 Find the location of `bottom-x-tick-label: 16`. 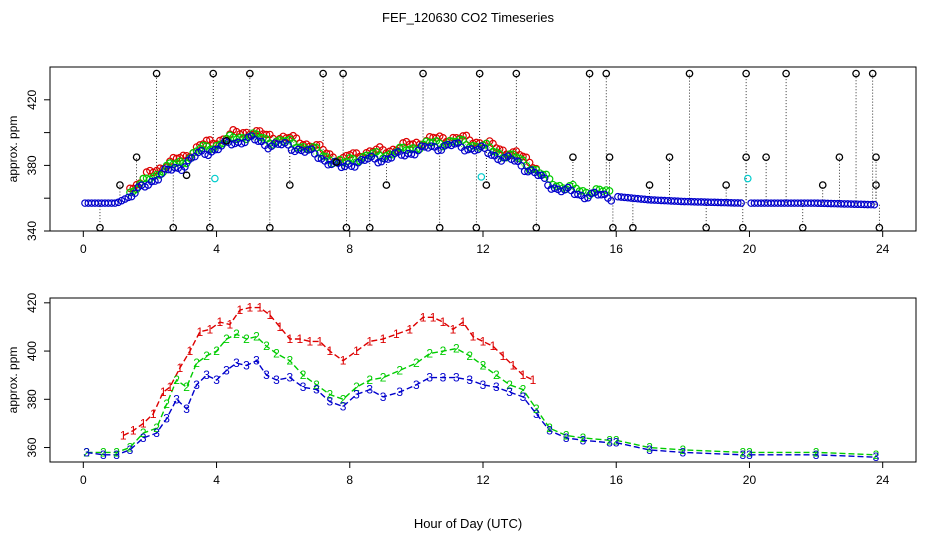

bottom-x-tick-label: 16 is located at coordinates (617, 480).